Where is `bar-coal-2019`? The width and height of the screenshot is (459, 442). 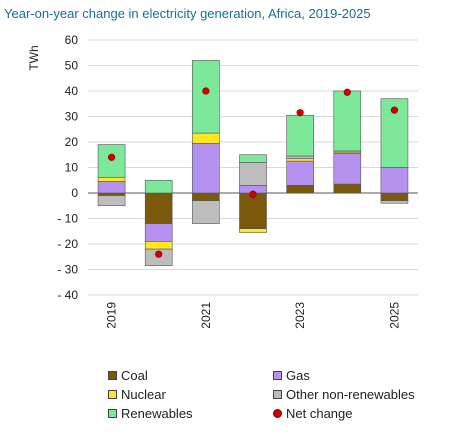 bar-coal-2019 is located at coordinates (111, 194).